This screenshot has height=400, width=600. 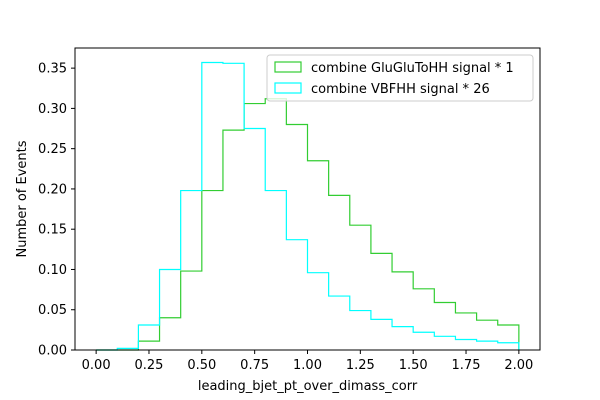 What do you see at coordinates (56, 210) in the screenshot?
I see `y-axis: 0.00 0.05 0.10 0.15 0.20 0.25 0.30 0.35` at bounding box center [56, 210].